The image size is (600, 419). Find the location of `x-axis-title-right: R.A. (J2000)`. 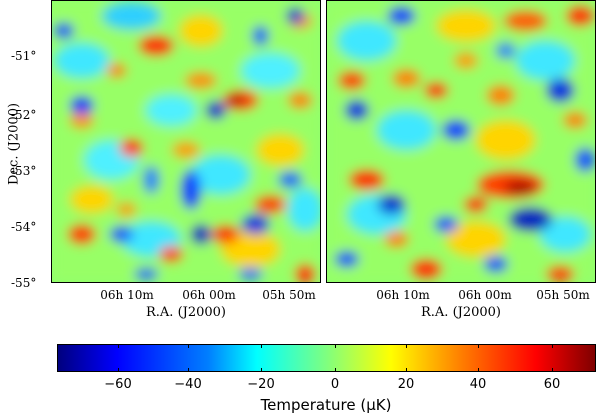

x-axis-title-right: R.A. (J2000) is located at coordinates (461, 312).